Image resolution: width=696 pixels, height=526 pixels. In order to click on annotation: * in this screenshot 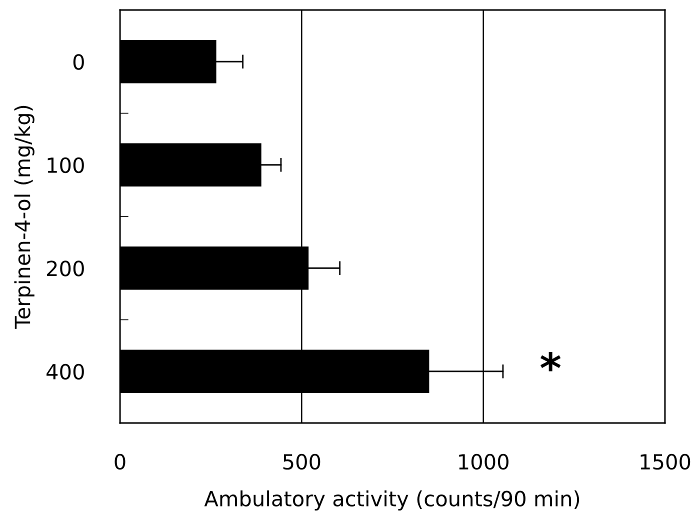, I will do `click(550, 362)`.